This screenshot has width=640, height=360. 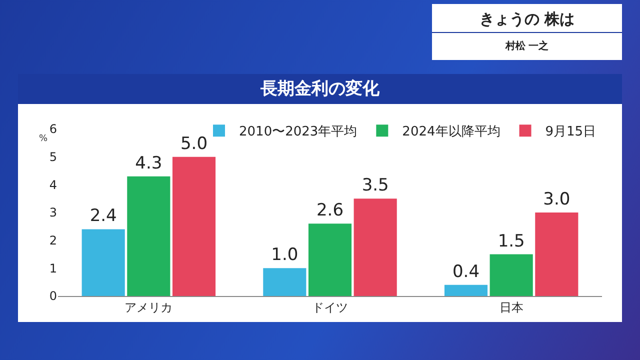 I want to click on data-label: 2.4, so click(x=103, y=216).